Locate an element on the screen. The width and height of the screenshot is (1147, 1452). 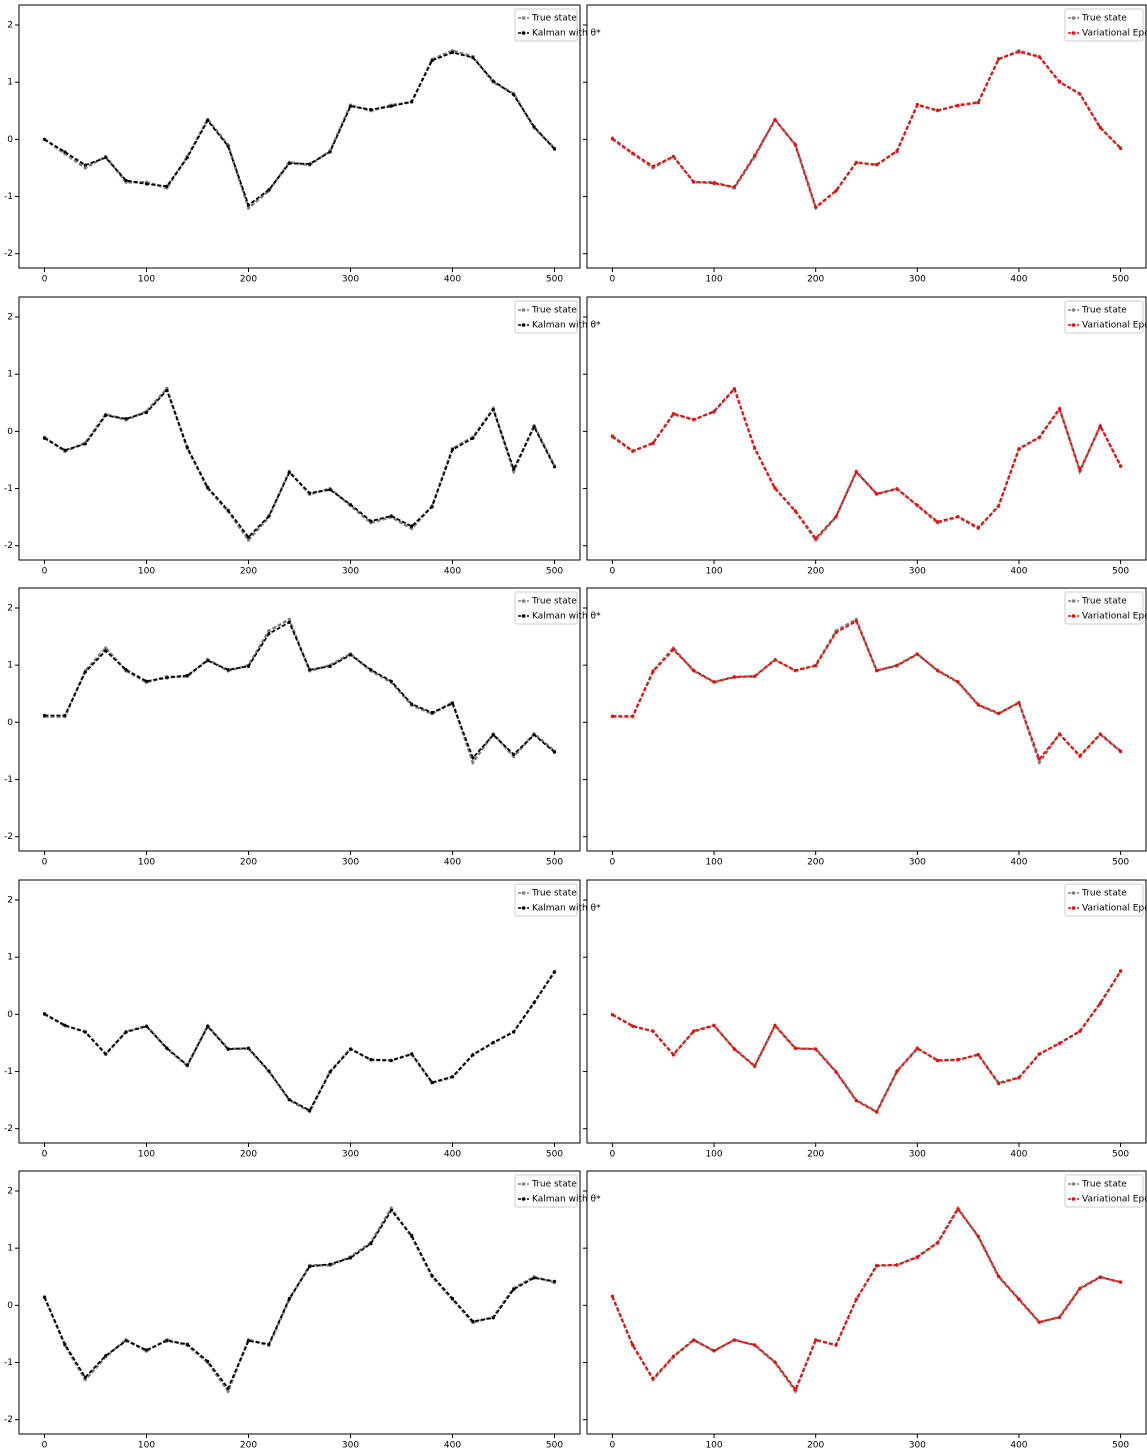
y-tick-label: -2 is located at coordinates (8, 837).